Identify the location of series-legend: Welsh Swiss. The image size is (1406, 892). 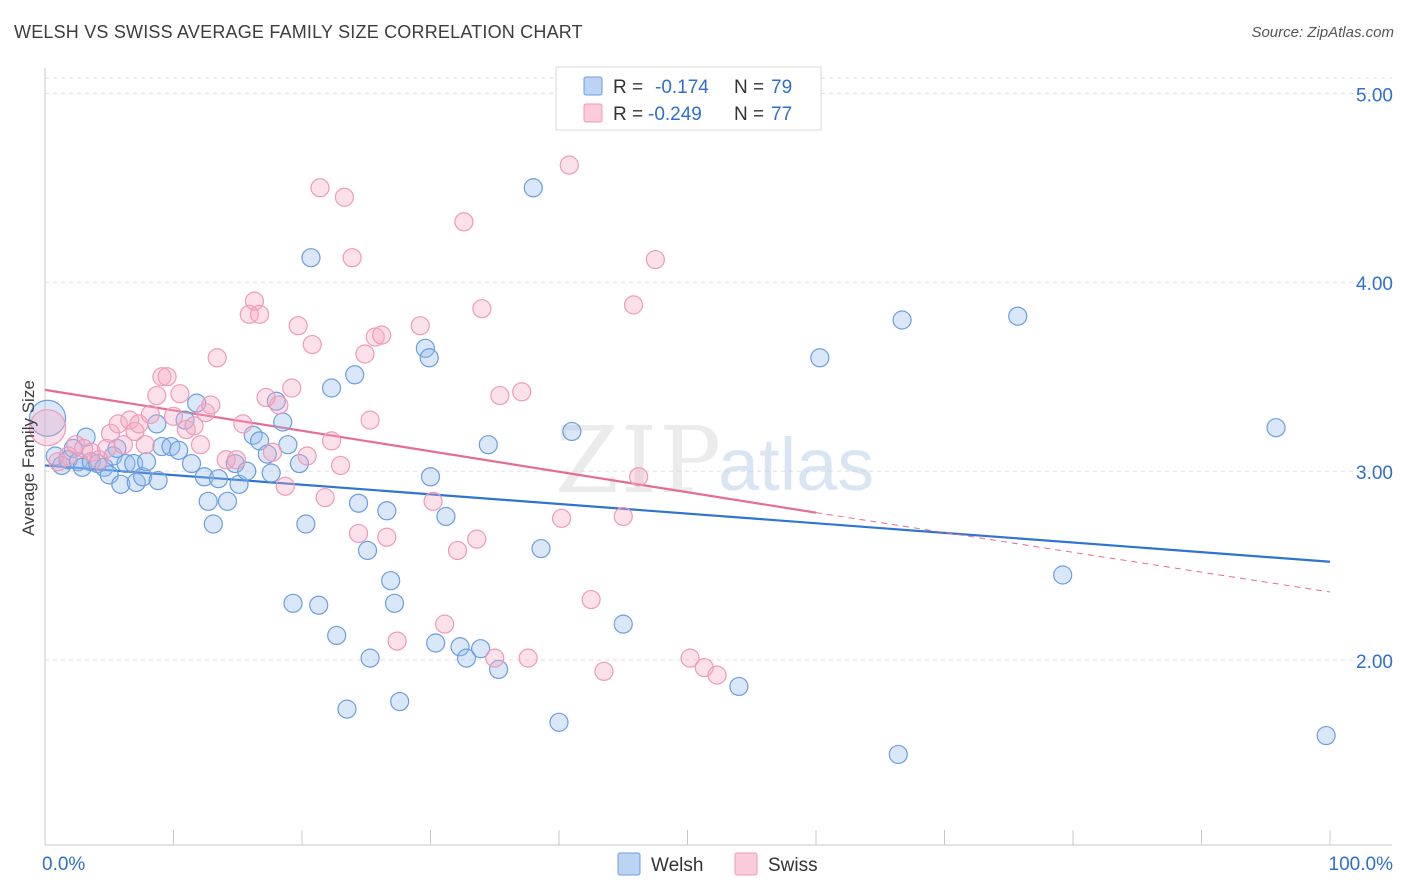
(717, 864).